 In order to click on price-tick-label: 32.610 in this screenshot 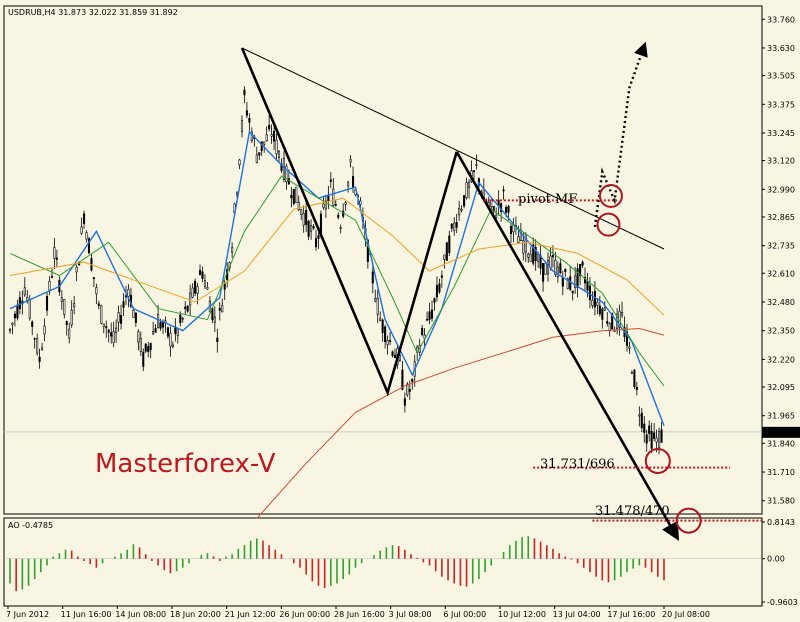, I will do `click(781, 273)`.